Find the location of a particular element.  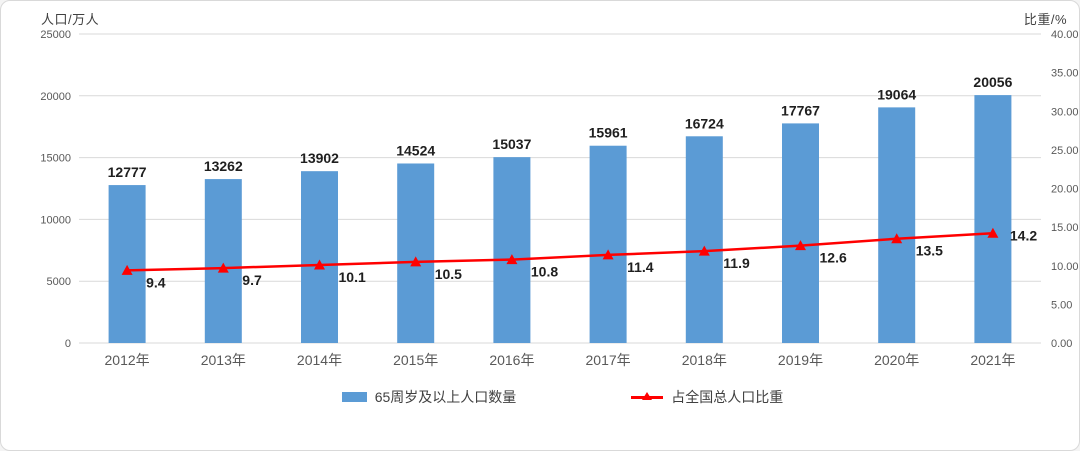

right-axis-tick: 5.00 is located at coordinates (1061, 305).